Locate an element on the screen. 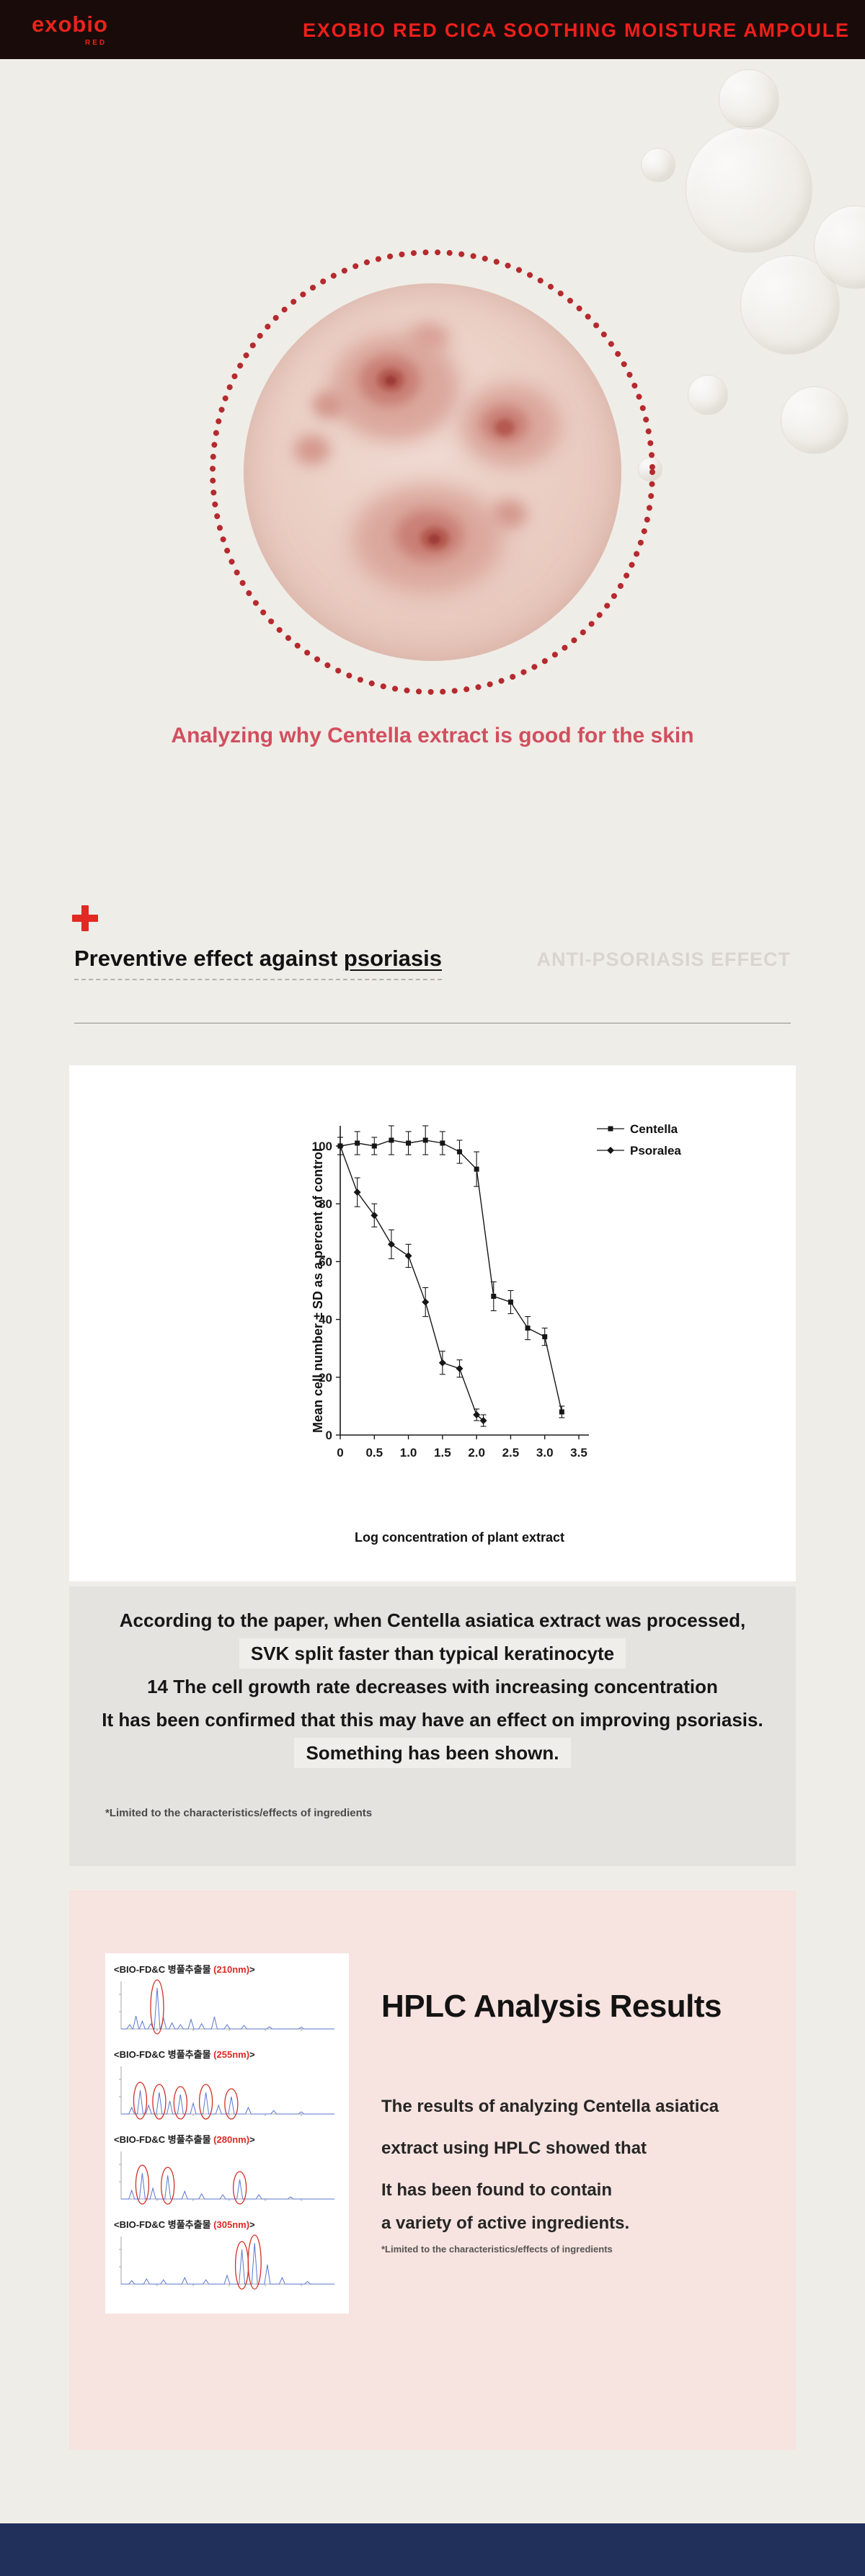 This screenshot has width=865, height=2576. svg-text: 3.5 is located at coordinates (578, 1453).